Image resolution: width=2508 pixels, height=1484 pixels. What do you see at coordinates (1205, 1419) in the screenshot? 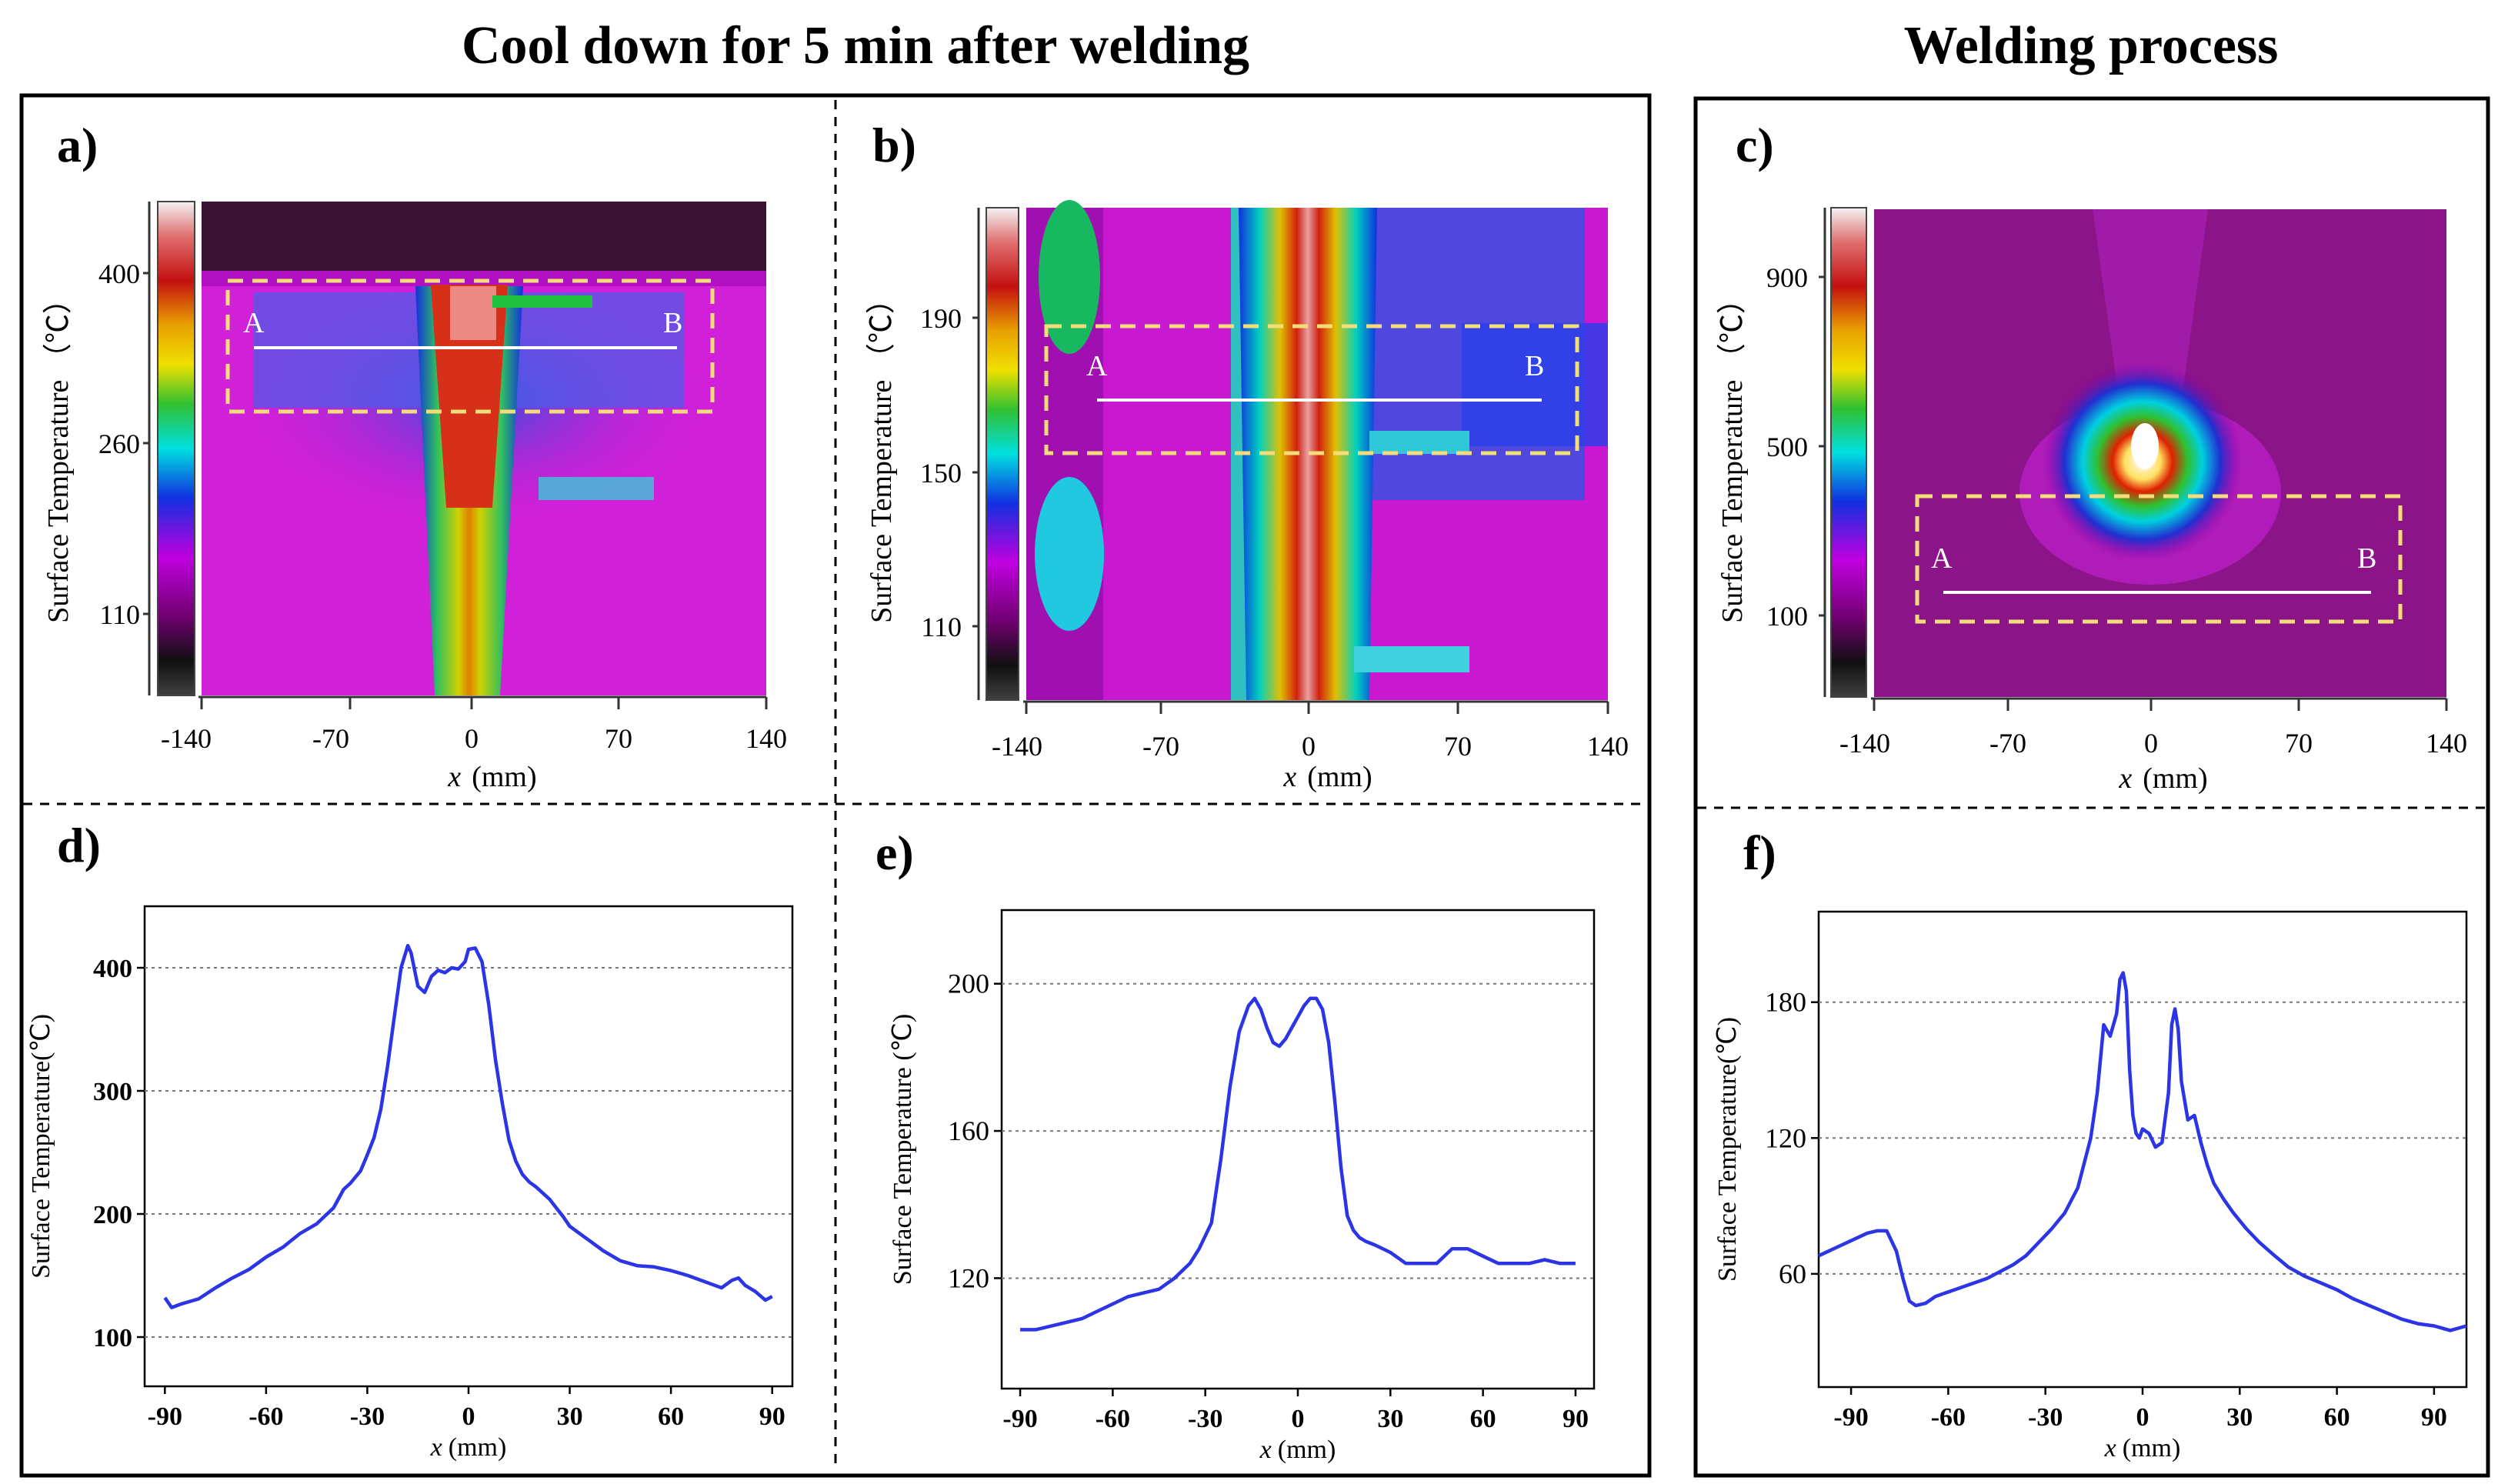
I see `x-tick-label-e-2: -30` at bounding box center [1205, 1419].